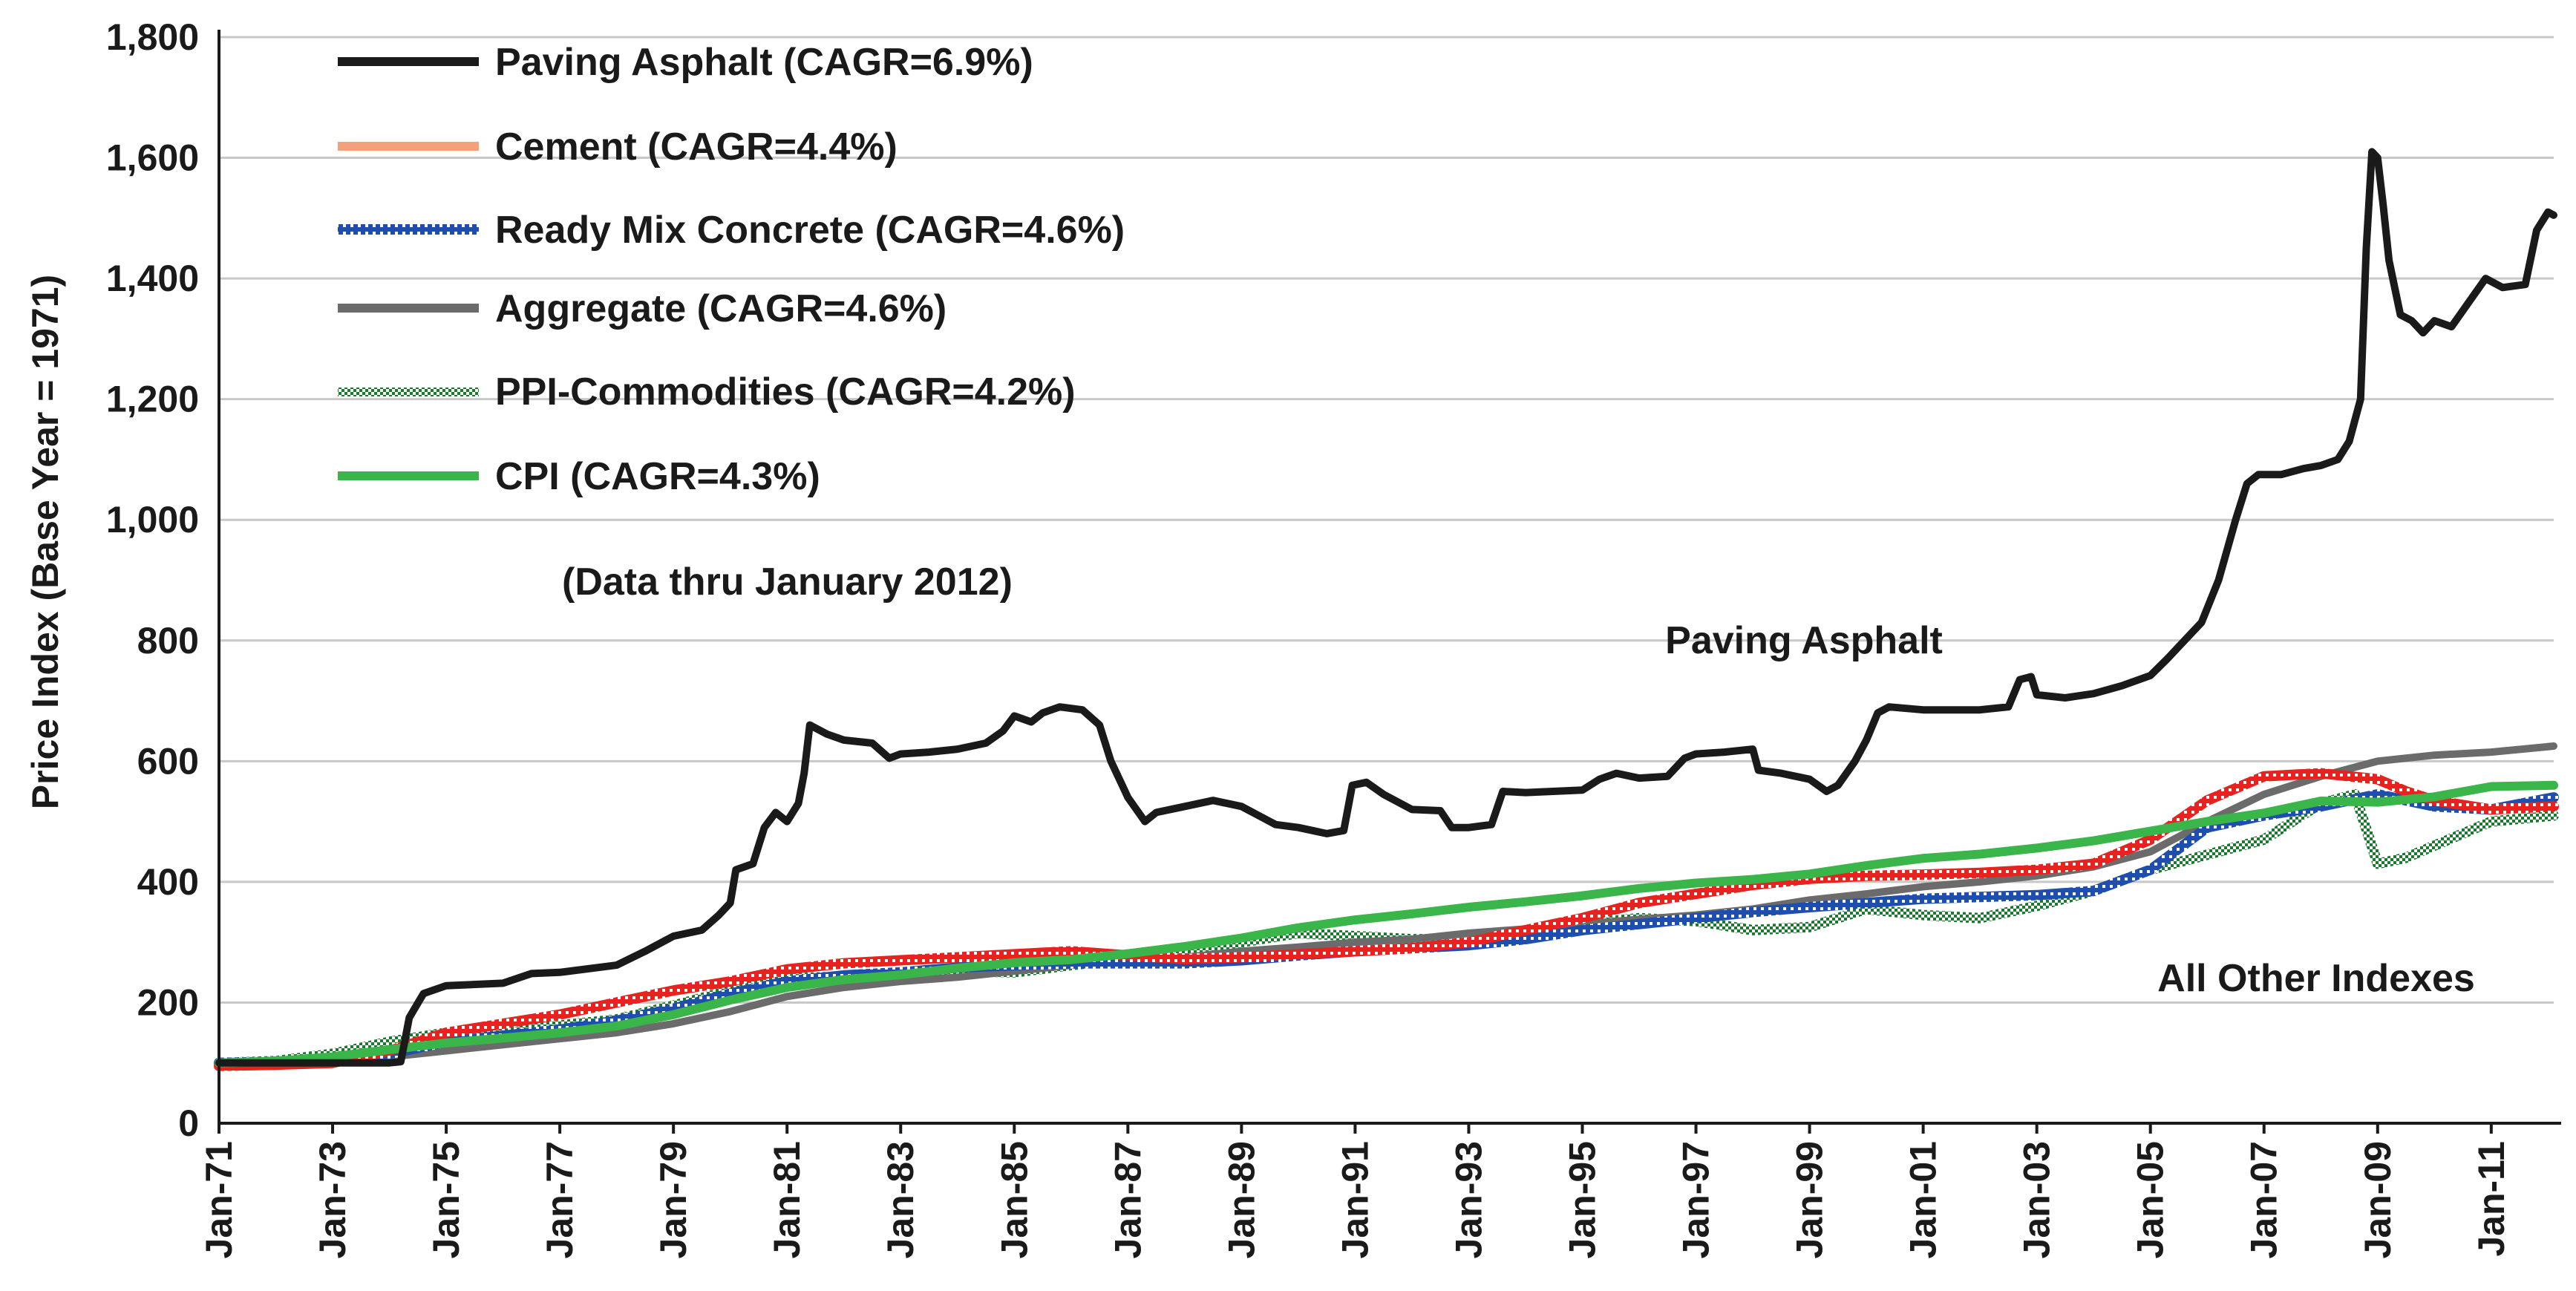 The image size is (2576, 1291). What do you see at coordinates (2264, 1199) in the screenshot?
I see `x-tick-label: Jan-07` at bounding box center [2264, 1199].